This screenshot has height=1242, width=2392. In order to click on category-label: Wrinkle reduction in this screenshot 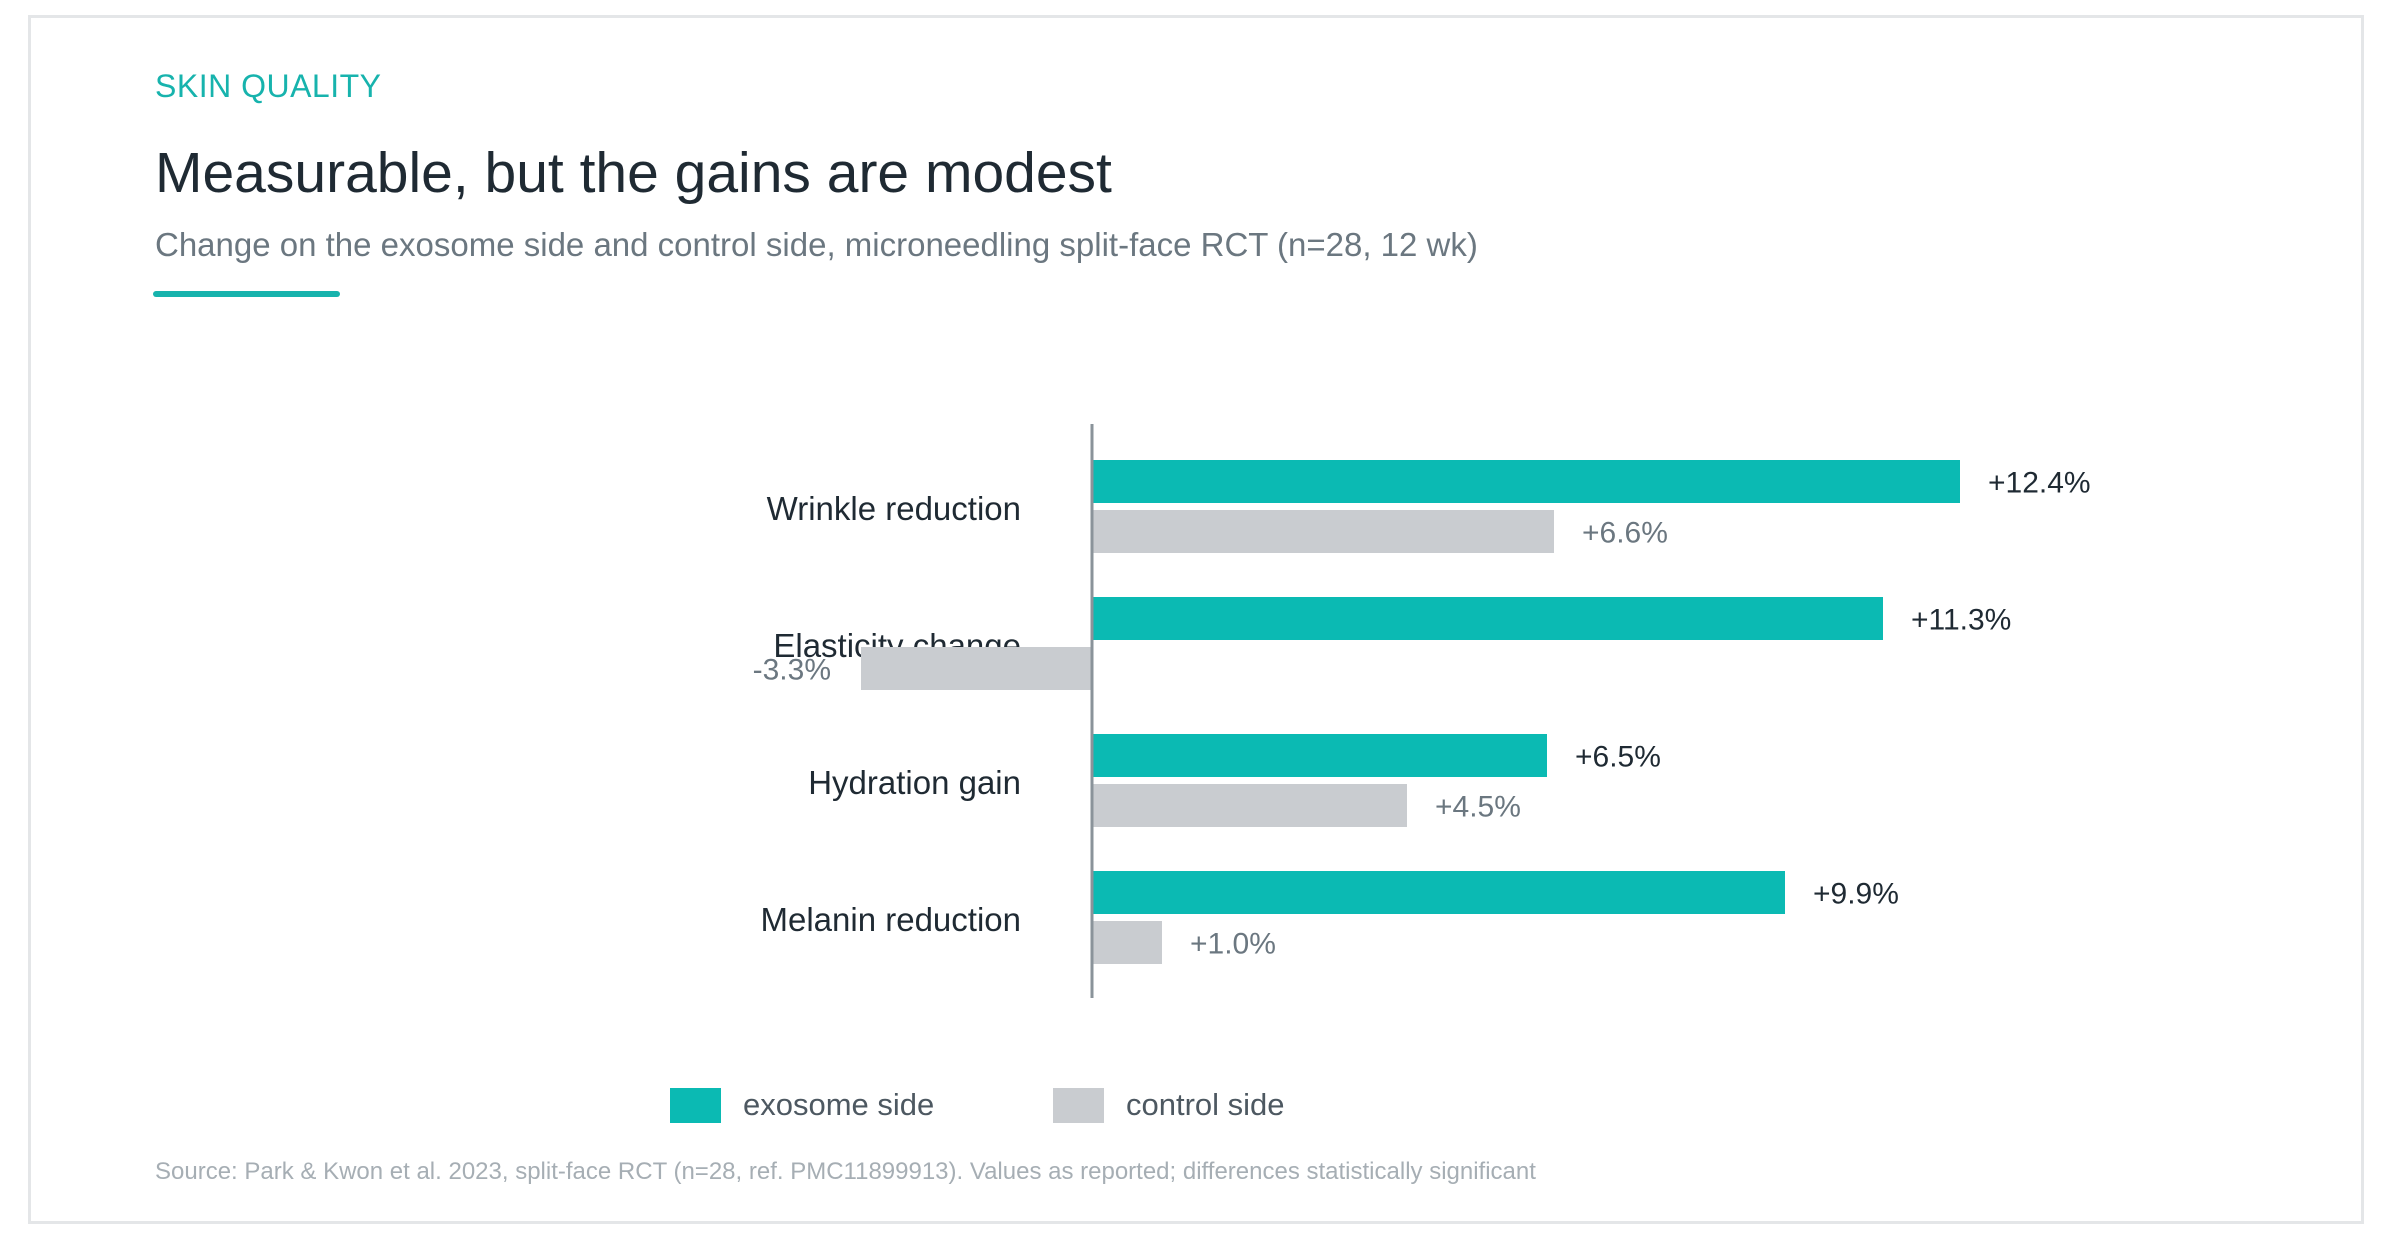, I will do `click(894, 508)`.